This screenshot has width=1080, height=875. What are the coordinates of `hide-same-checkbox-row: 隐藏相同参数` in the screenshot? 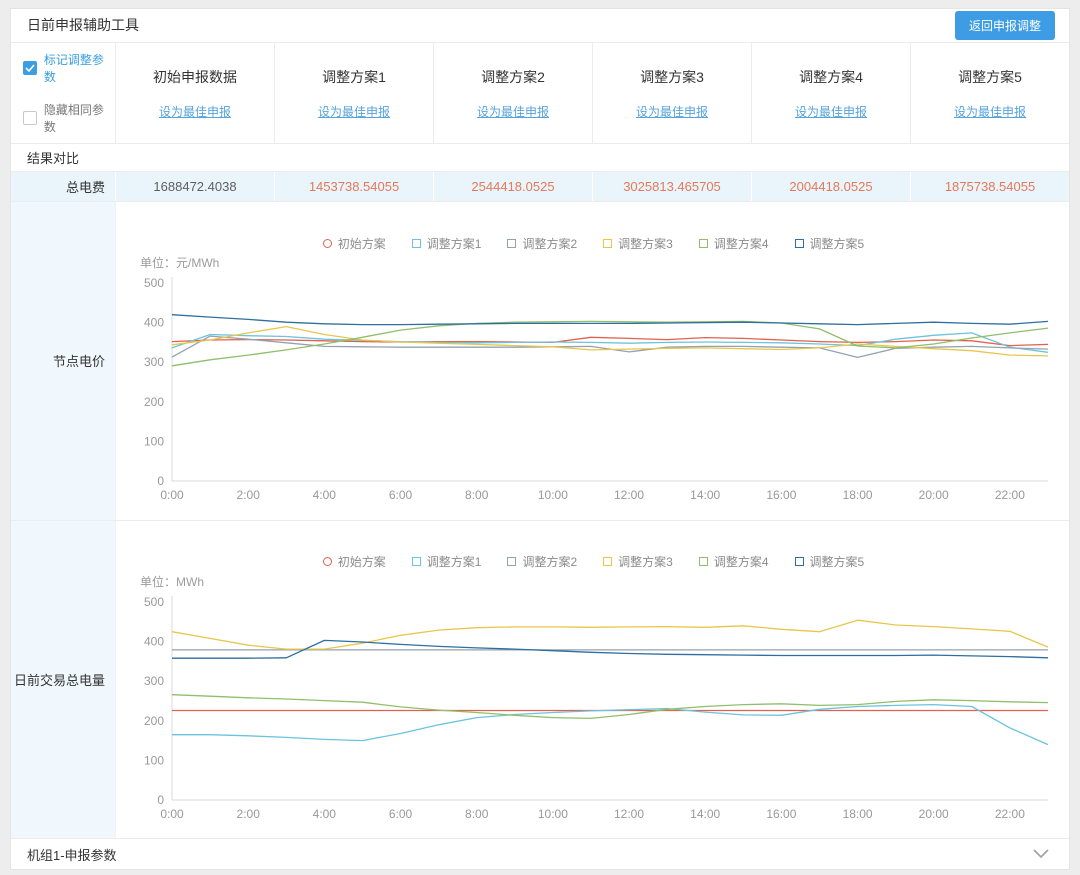 It's located at (69, 118).